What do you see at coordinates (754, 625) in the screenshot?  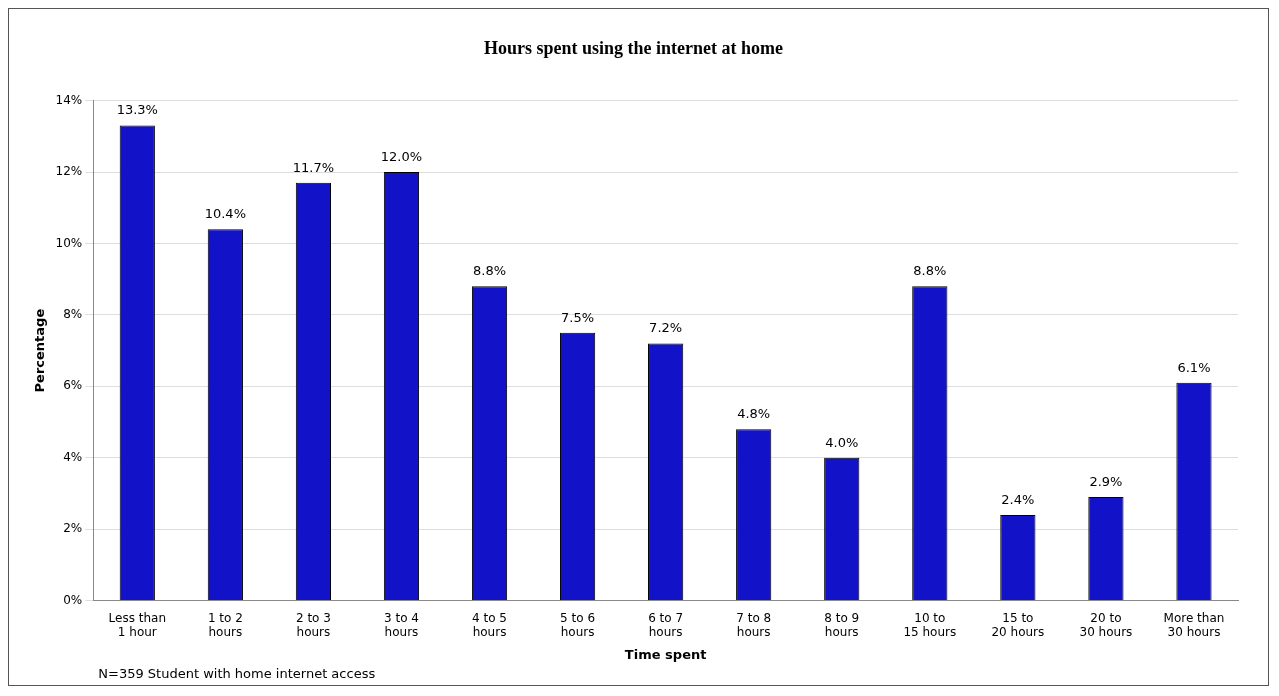 I see `x-tick-label: 7 to 8 hours` at bounding box center [754, 625].